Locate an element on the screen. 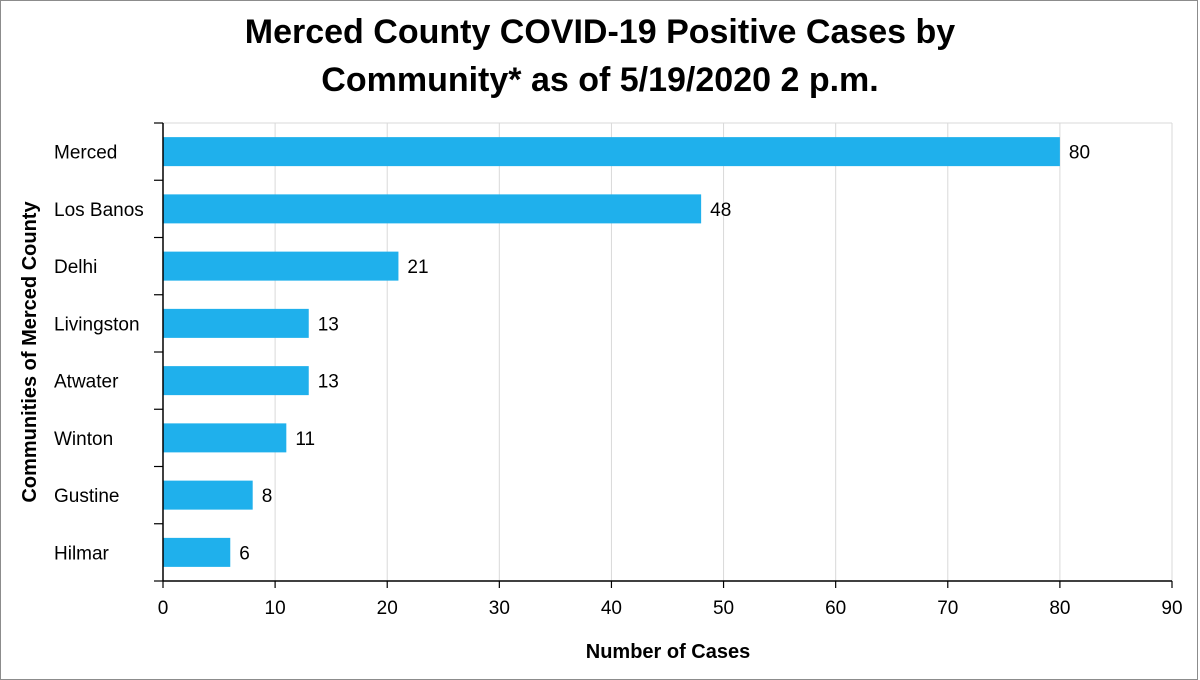 The image size is (1200, 680). x-tick-label: 40 is located at coordinates (611, 608).